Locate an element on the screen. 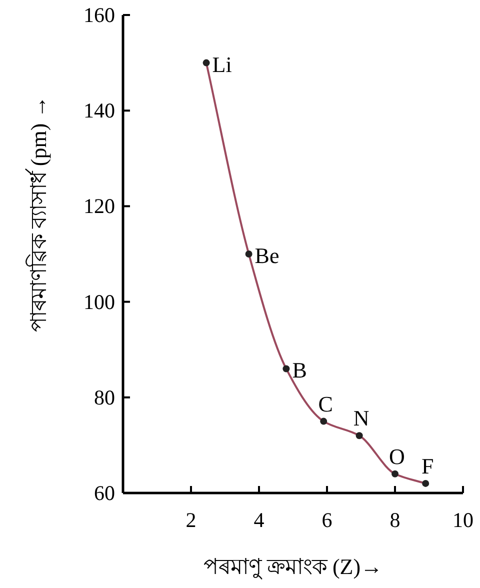 Image resolution: width=480 pixels, height=588 pixels. x-axis-title: পৰমাণু ক্ৰমাংক (Z)→ is located at coordinates (293, 567).